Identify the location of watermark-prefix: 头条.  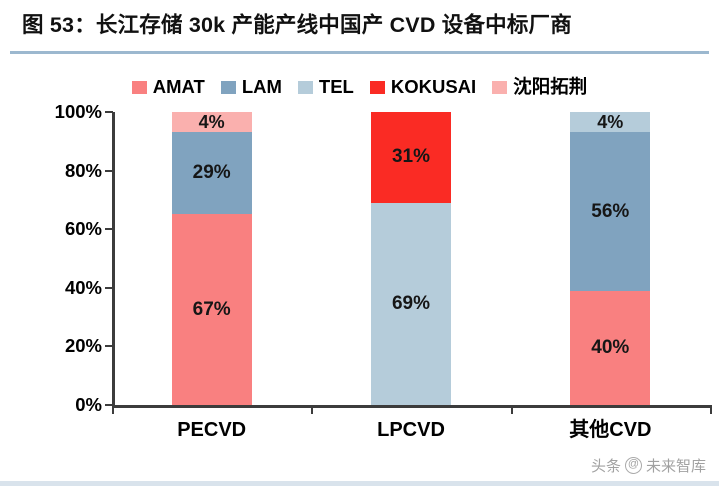
(606, 466).